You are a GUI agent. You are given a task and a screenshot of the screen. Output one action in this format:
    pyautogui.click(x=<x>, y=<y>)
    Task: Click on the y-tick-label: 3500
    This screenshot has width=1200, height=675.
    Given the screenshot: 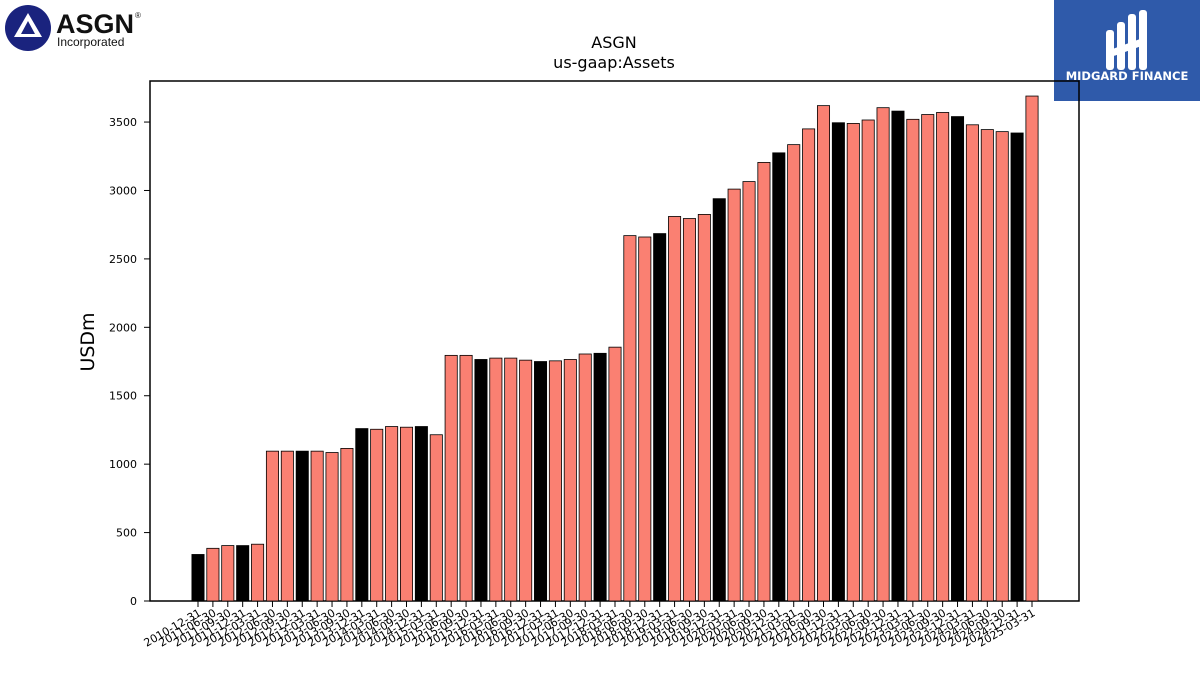 What is the action you would take?
    pyautogui.click(x=123, y=122)
    